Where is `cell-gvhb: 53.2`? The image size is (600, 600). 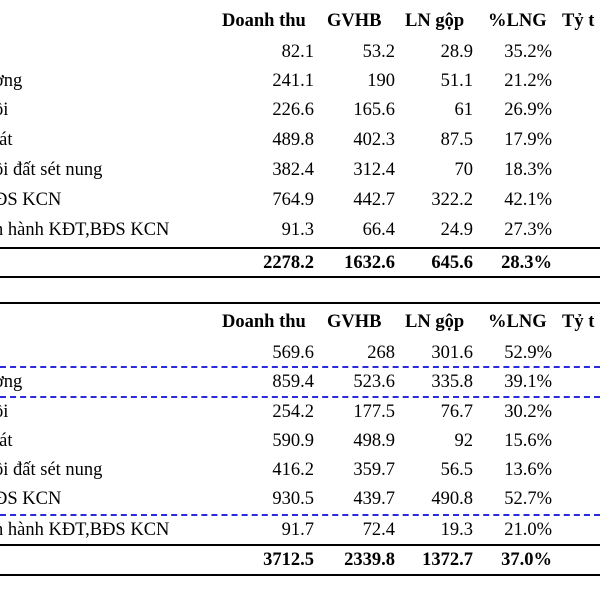
cell-gvhb: 53.2 is located at coordinates (378, 52).